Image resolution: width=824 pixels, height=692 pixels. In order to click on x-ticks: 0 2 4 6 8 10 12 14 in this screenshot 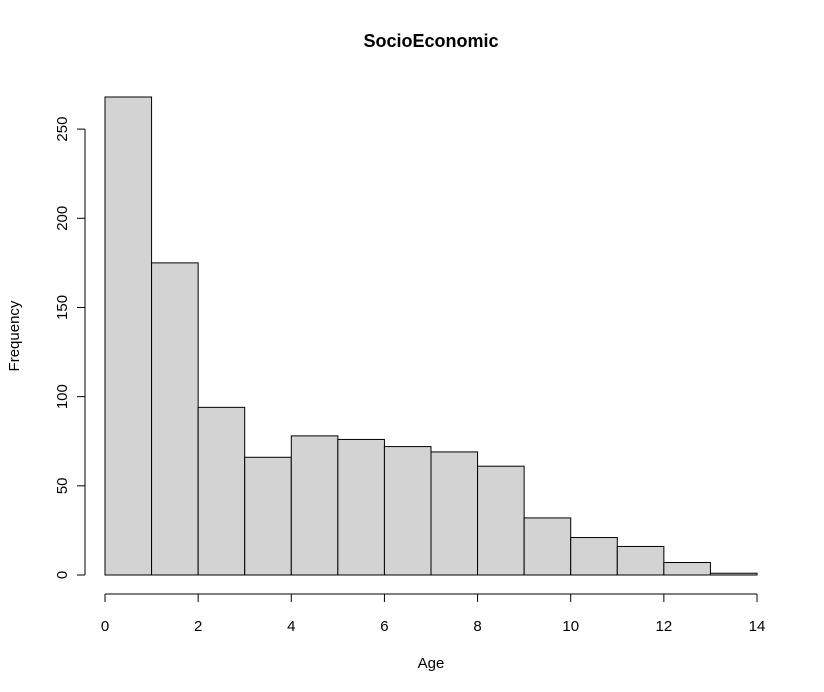, I will do `click(433, 614)`.